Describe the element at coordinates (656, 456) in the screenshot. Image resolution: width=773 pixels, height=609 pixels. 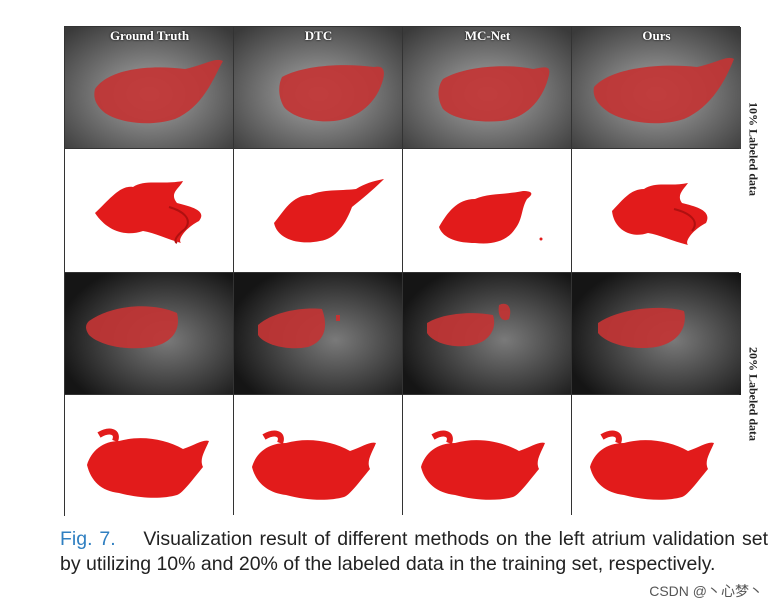
I see `render-20-ours` at that location.